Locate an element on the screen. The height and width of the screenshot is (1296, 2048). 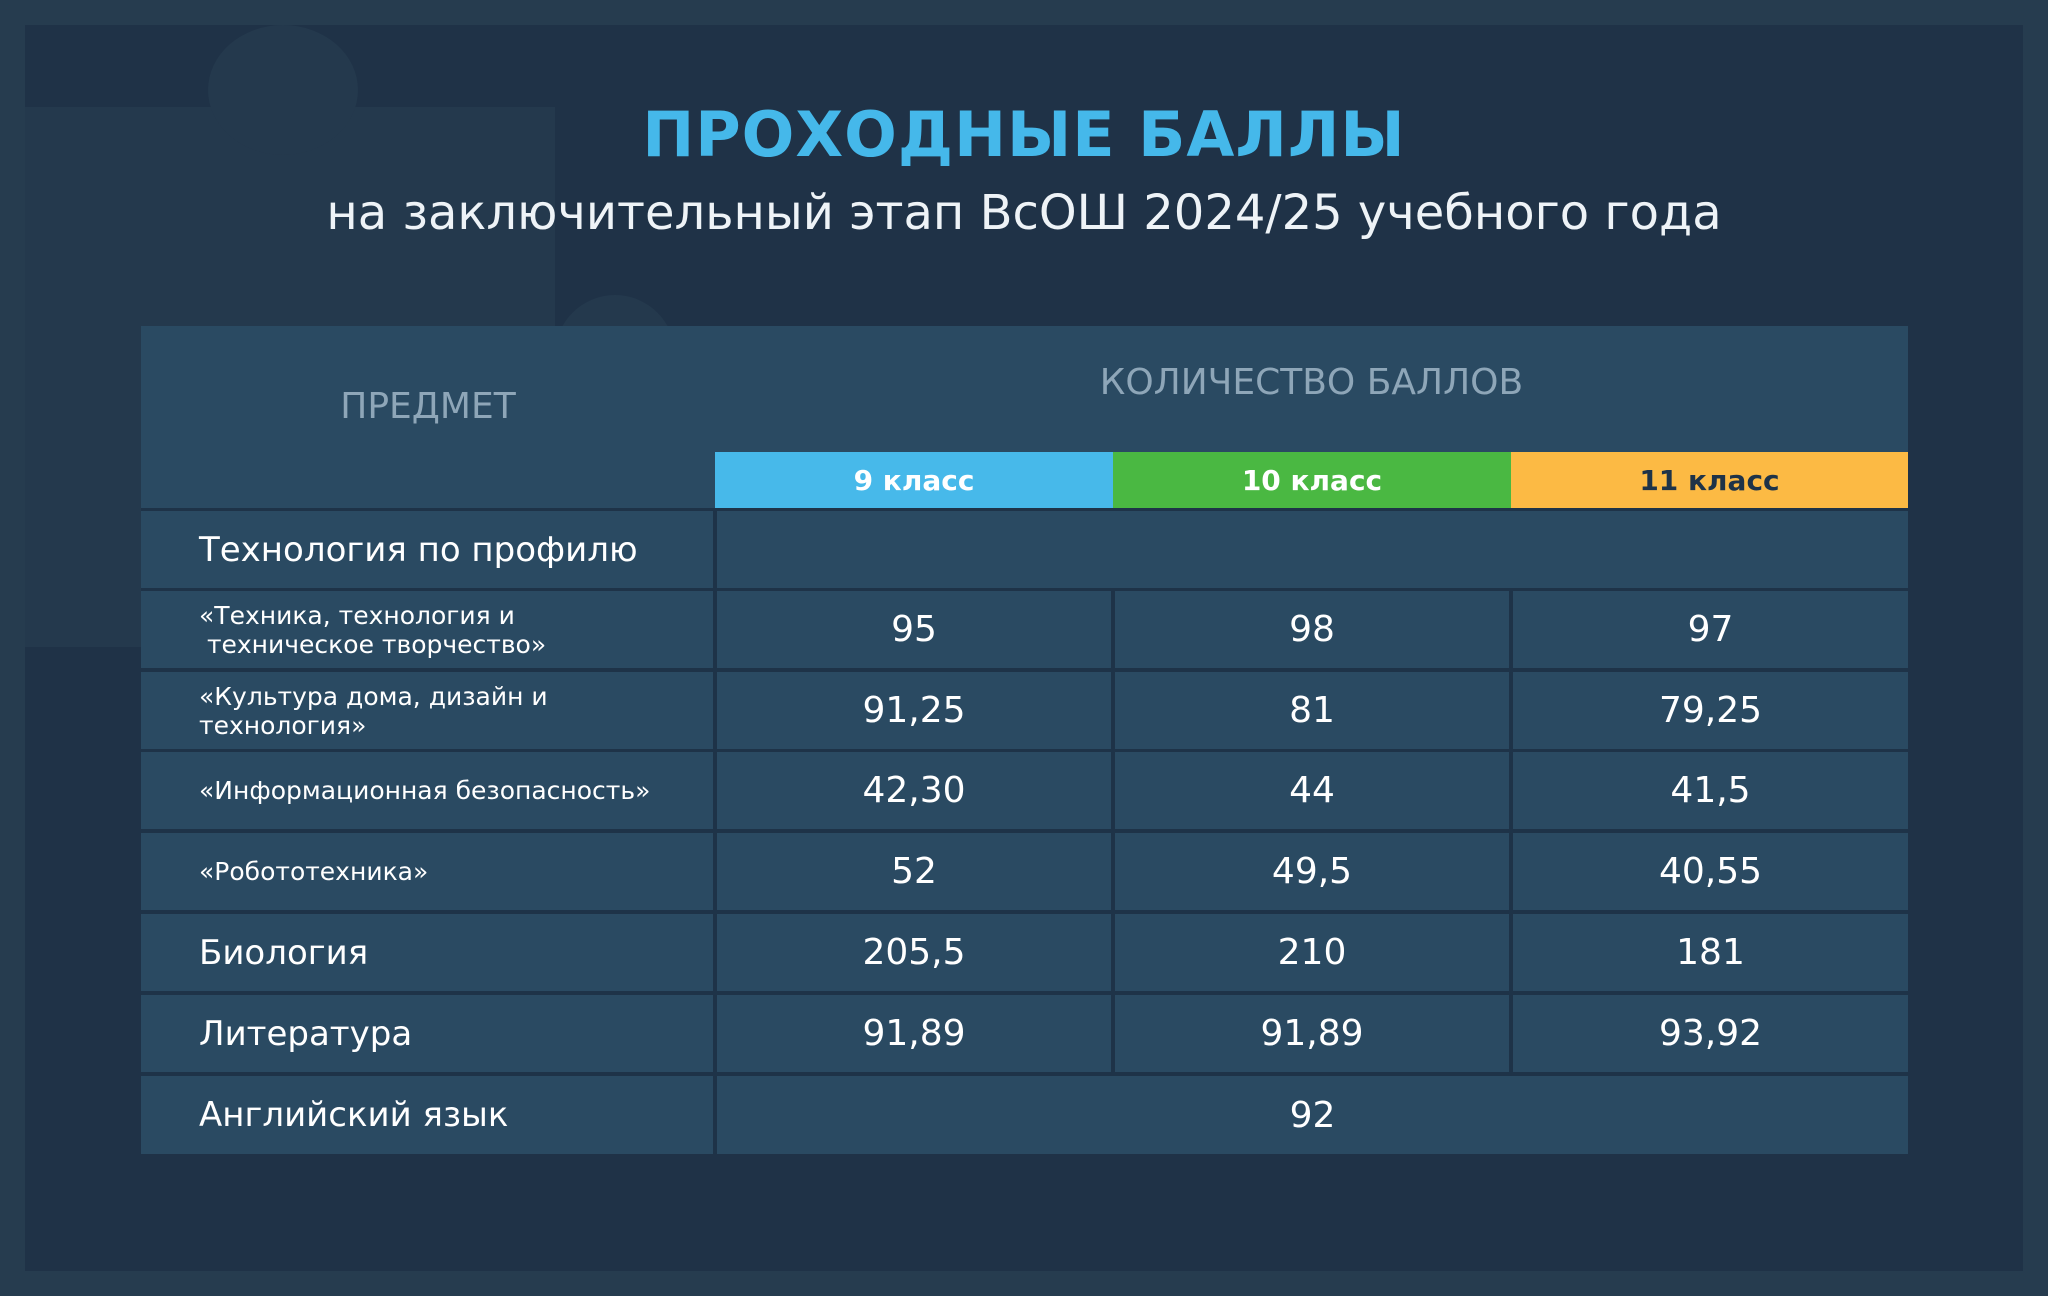
table-row-subject: Литература is located at coordinates (427, 1033).